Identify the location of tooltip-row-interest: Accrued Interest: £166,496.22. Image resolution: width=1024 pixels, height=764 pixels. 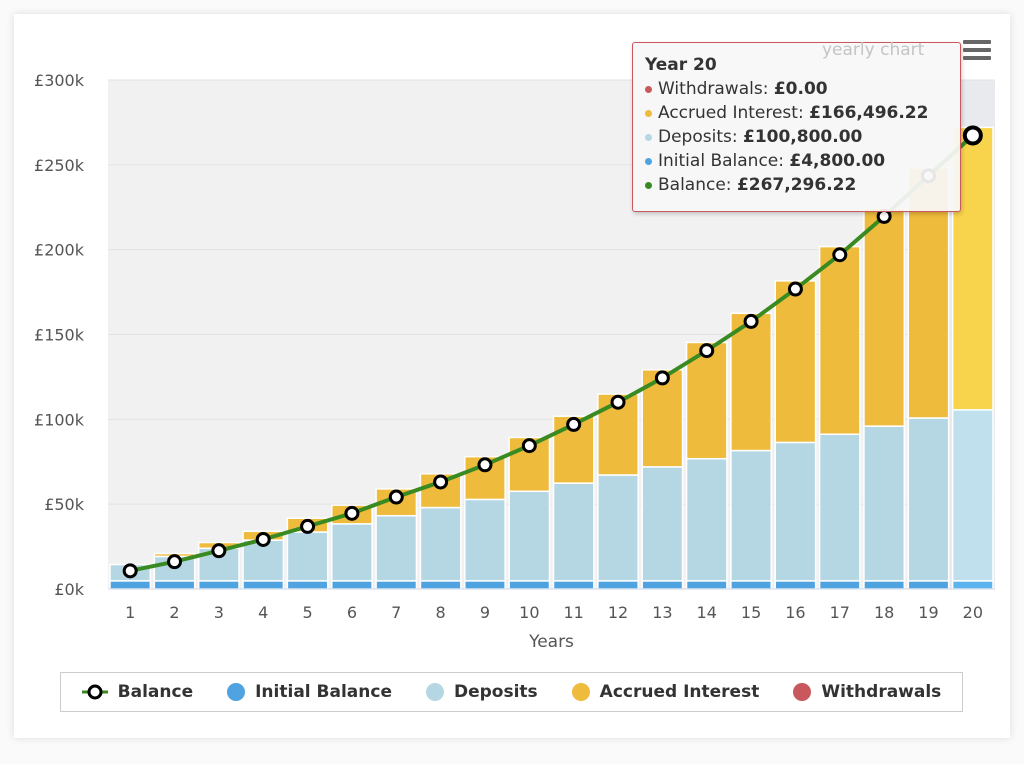
(796, 113).